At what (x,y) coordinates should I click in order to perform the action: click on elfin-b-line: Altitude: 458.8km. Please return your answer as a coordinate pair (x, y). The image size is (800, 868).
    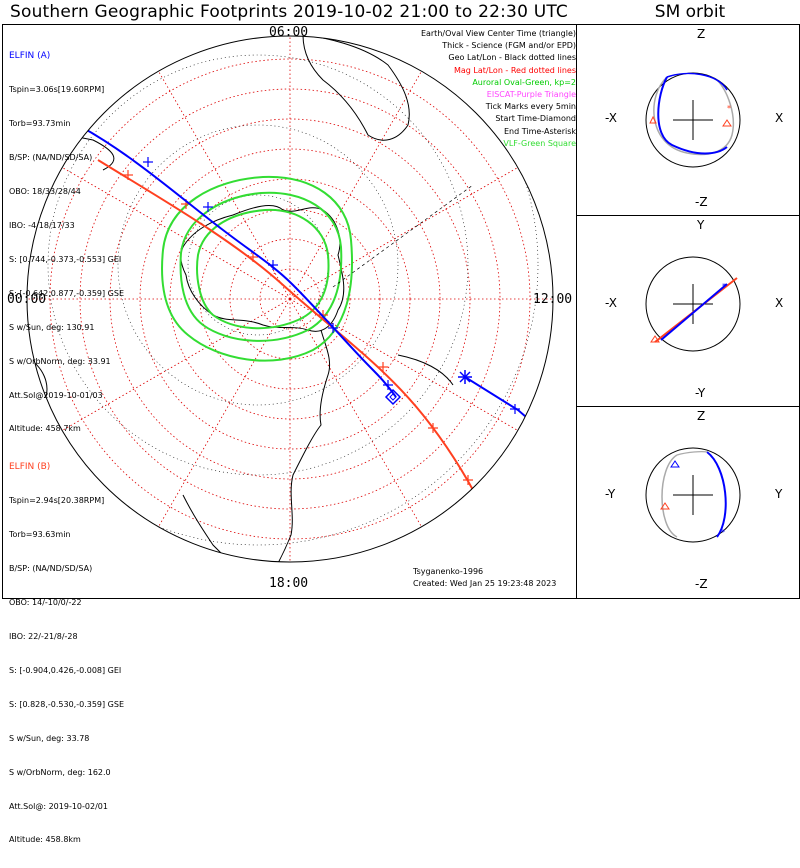
    Looking at the image, I should click on (45, 840).